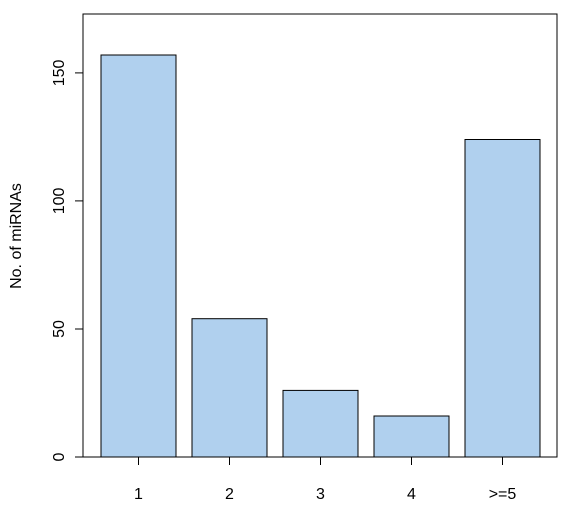  What do you see at coordinates (138, 494) in the screenshot?
I see `x-tick-label-1: 1` at bounding box center [138, 494].